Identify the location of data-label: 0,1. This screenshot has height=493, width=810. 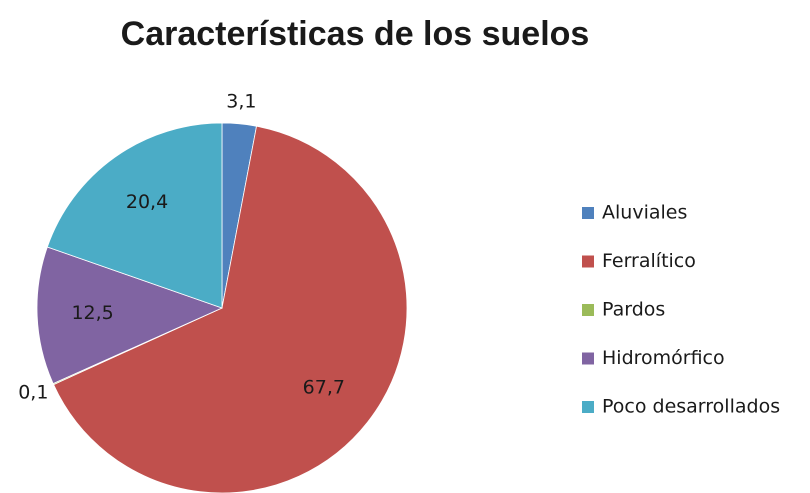
(33, 393).